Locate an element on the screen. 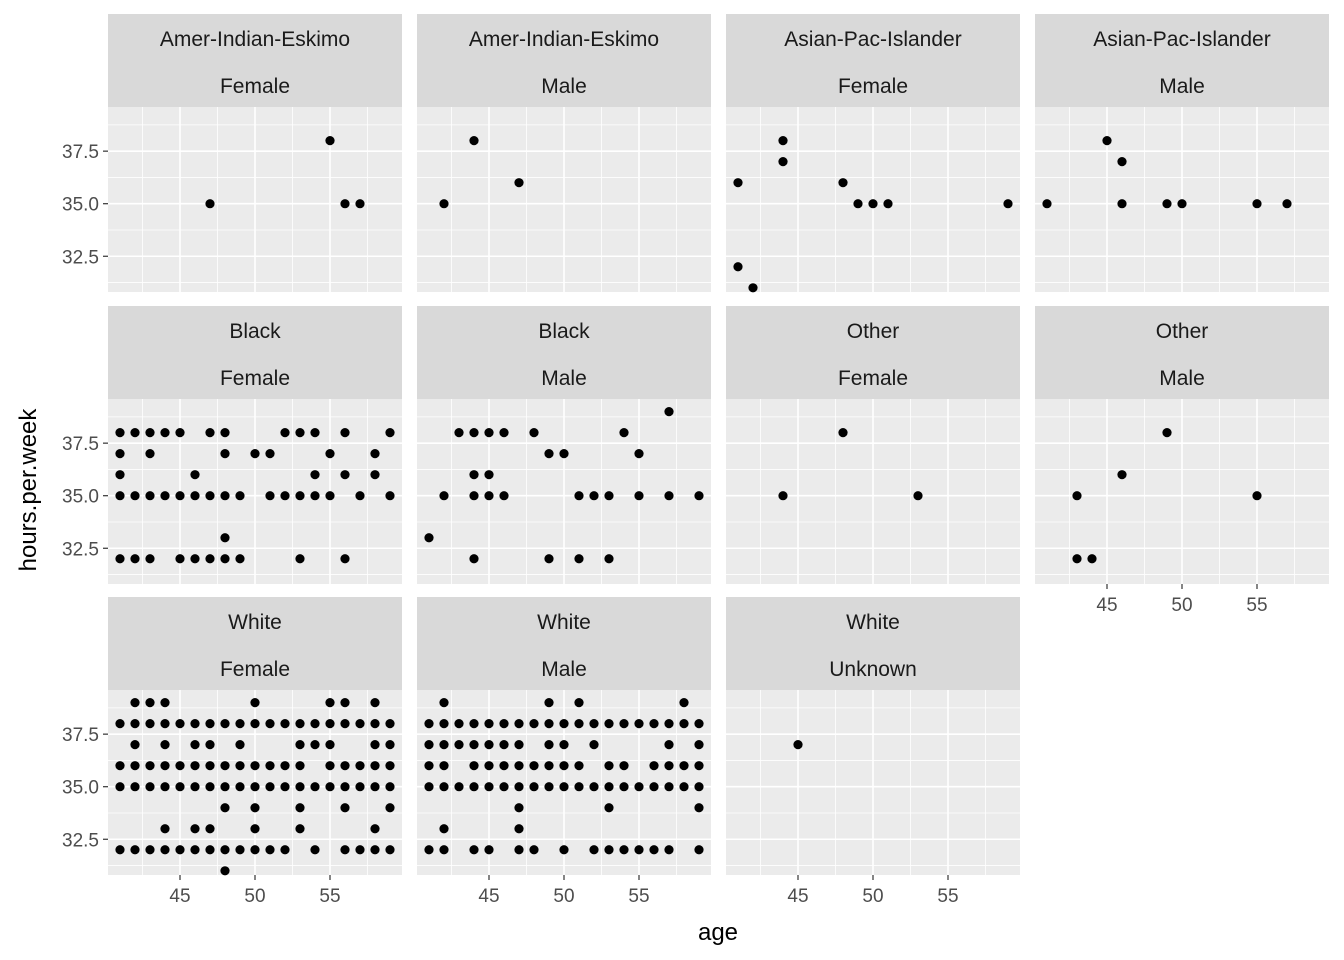 The image size is (1344, 960). facet-strip-race-label: Other is located at coordinates (1182, 331).